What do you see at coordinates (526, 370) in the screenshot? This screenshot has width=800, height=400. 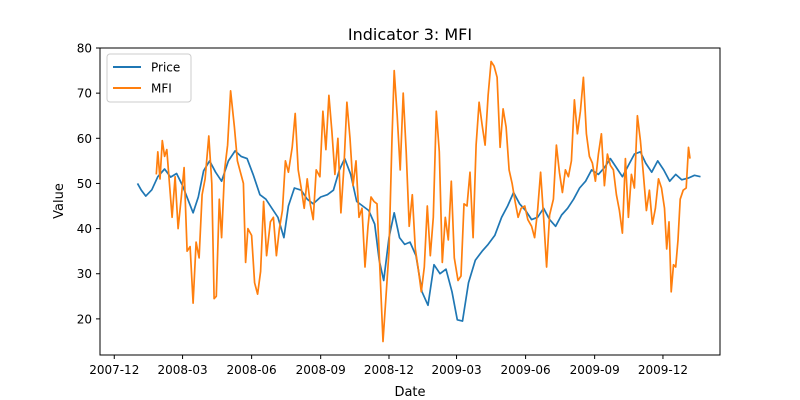 I see `x-tick-label: 2009-06` at bounding box center [526, 370].